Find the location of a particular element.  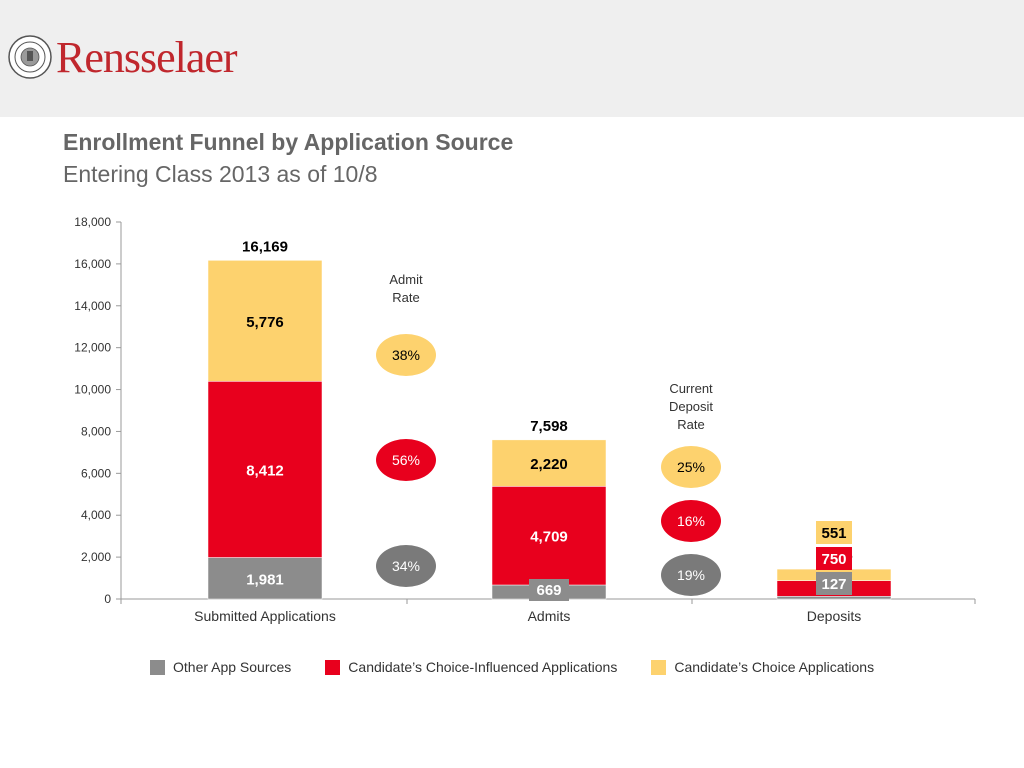

y-tick-label: 18,000 is located at coordinates (92, 222).